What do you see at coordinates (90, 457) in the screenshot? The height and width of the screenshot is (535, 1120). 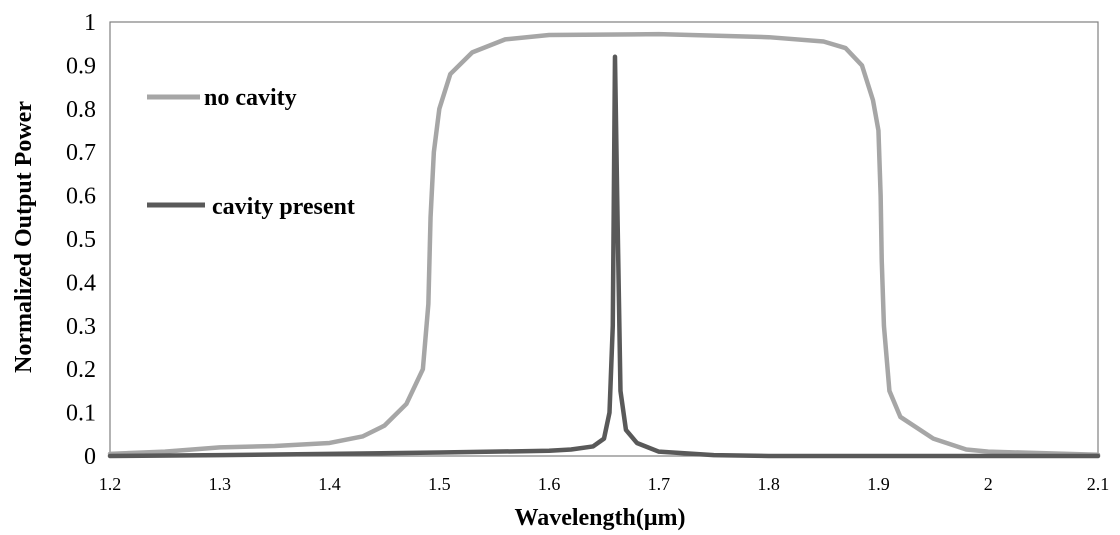 I see `y-tick-label: 0` at bounding box center [90, 457].